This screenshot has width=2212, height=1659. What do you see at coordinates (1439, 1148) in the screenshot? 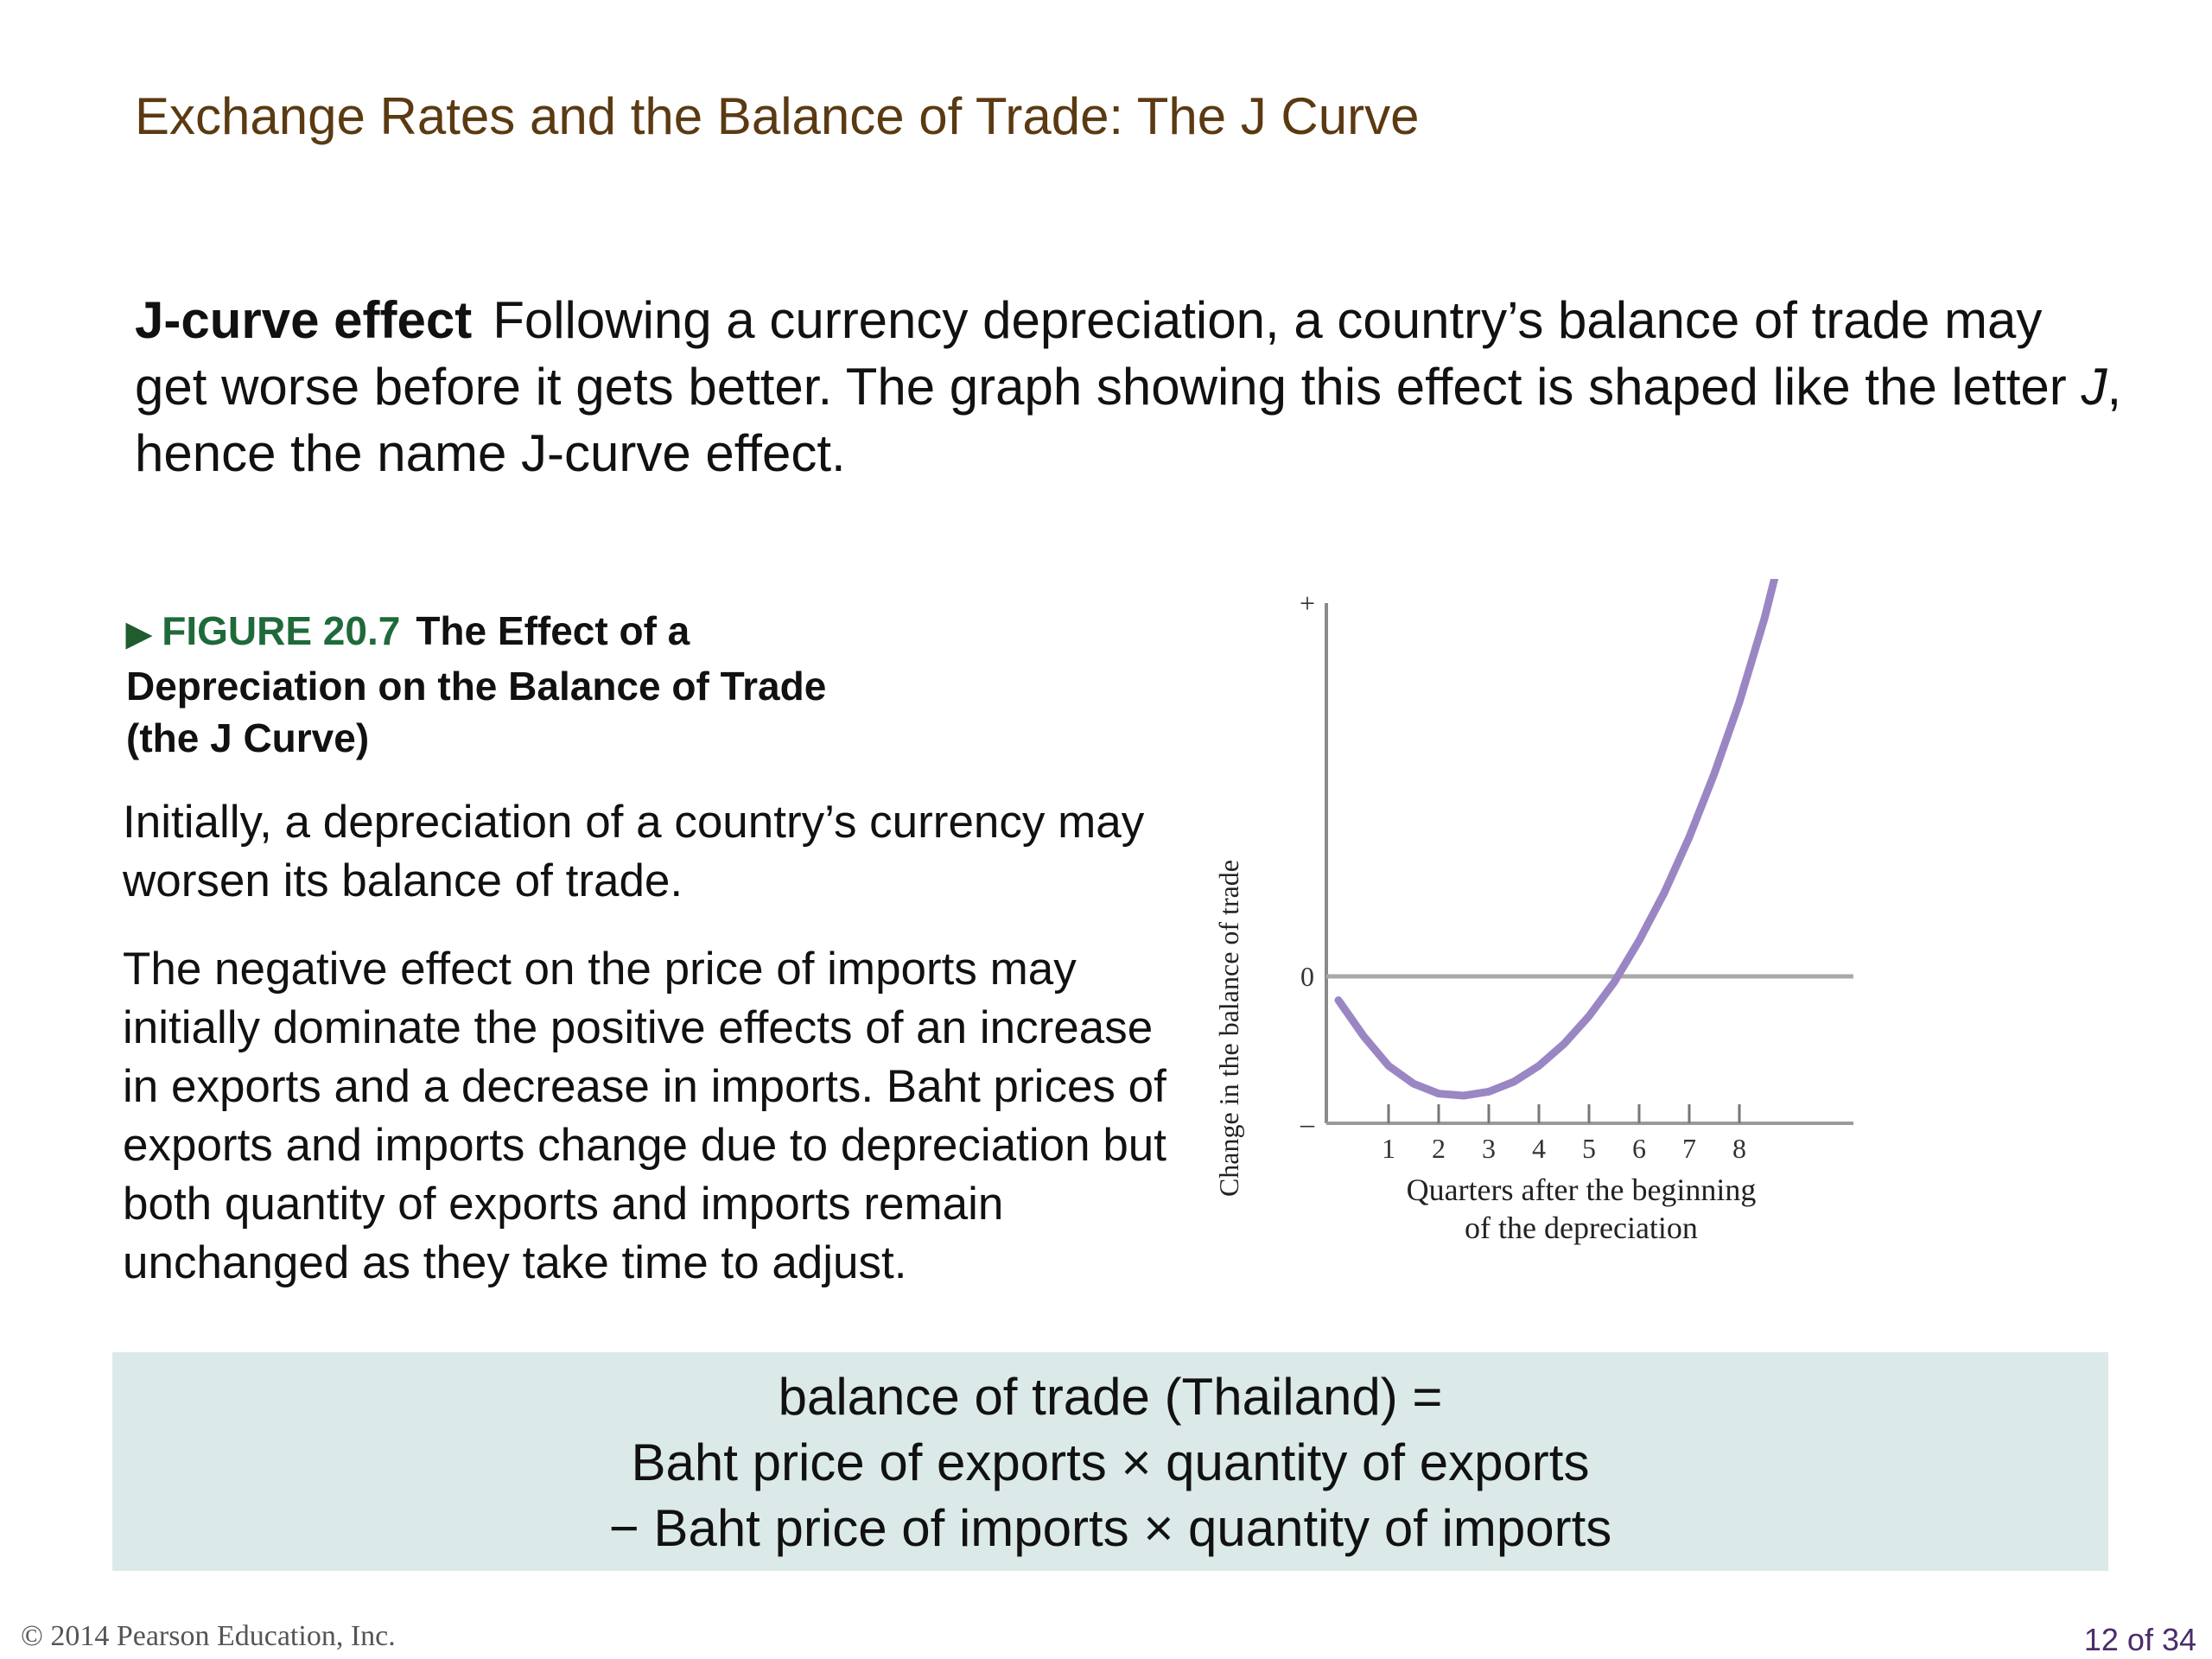
I see `x-tick-label: 2` at bounding box center [1439, 1148].